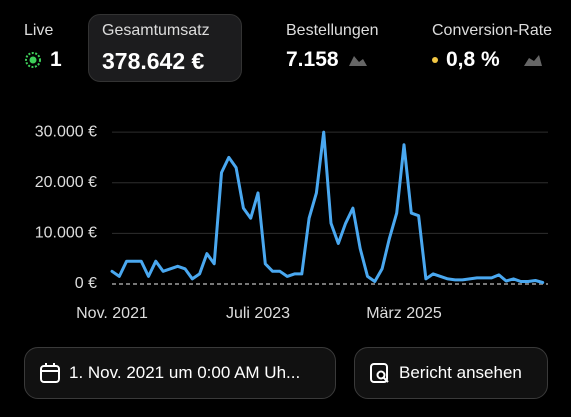 This screenshot has width=571, height=417. I want to click on metric-label: Live, so click(39, 30).